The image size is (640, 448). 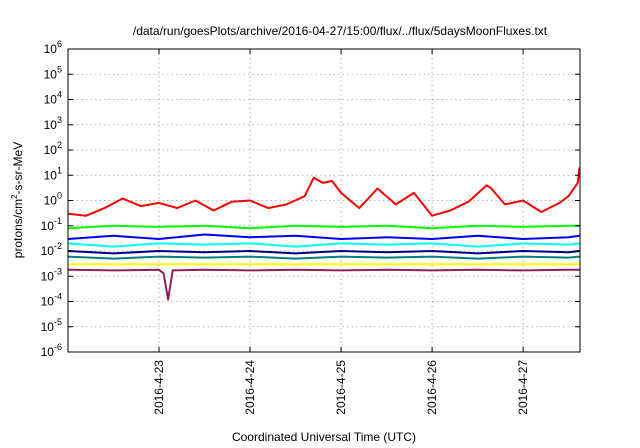 I want to click on y-tick-label: 10⁵, so click(x=53, y=72).